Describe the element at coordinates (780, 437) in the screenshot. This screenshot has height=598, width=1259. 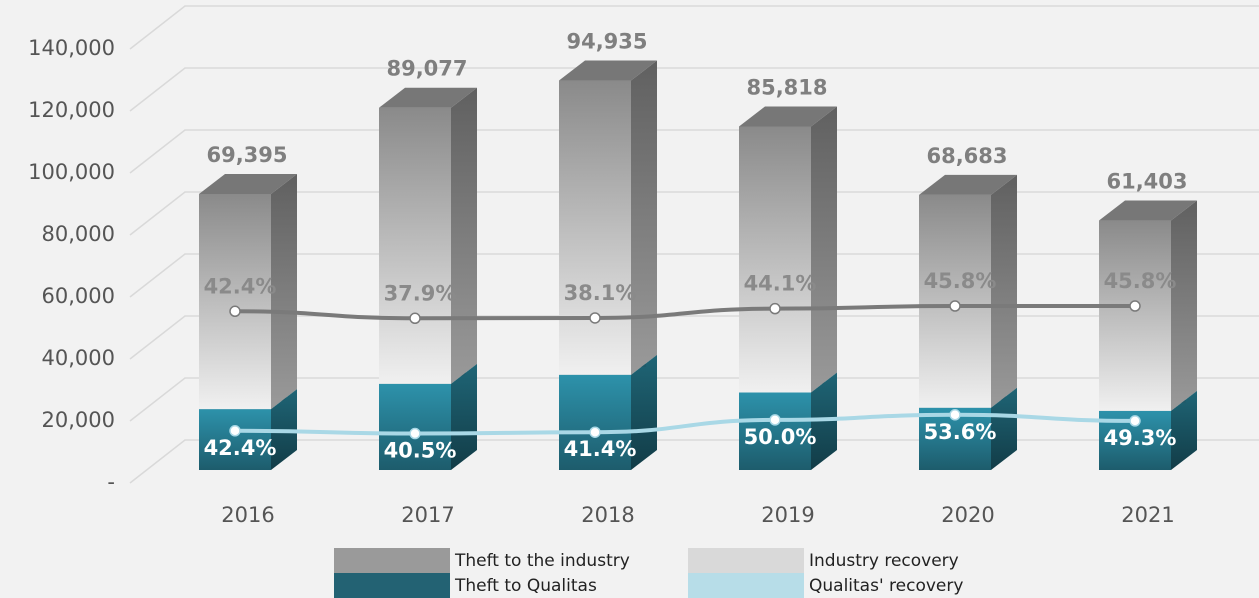
I see `value-label: 50.0%` at that location.